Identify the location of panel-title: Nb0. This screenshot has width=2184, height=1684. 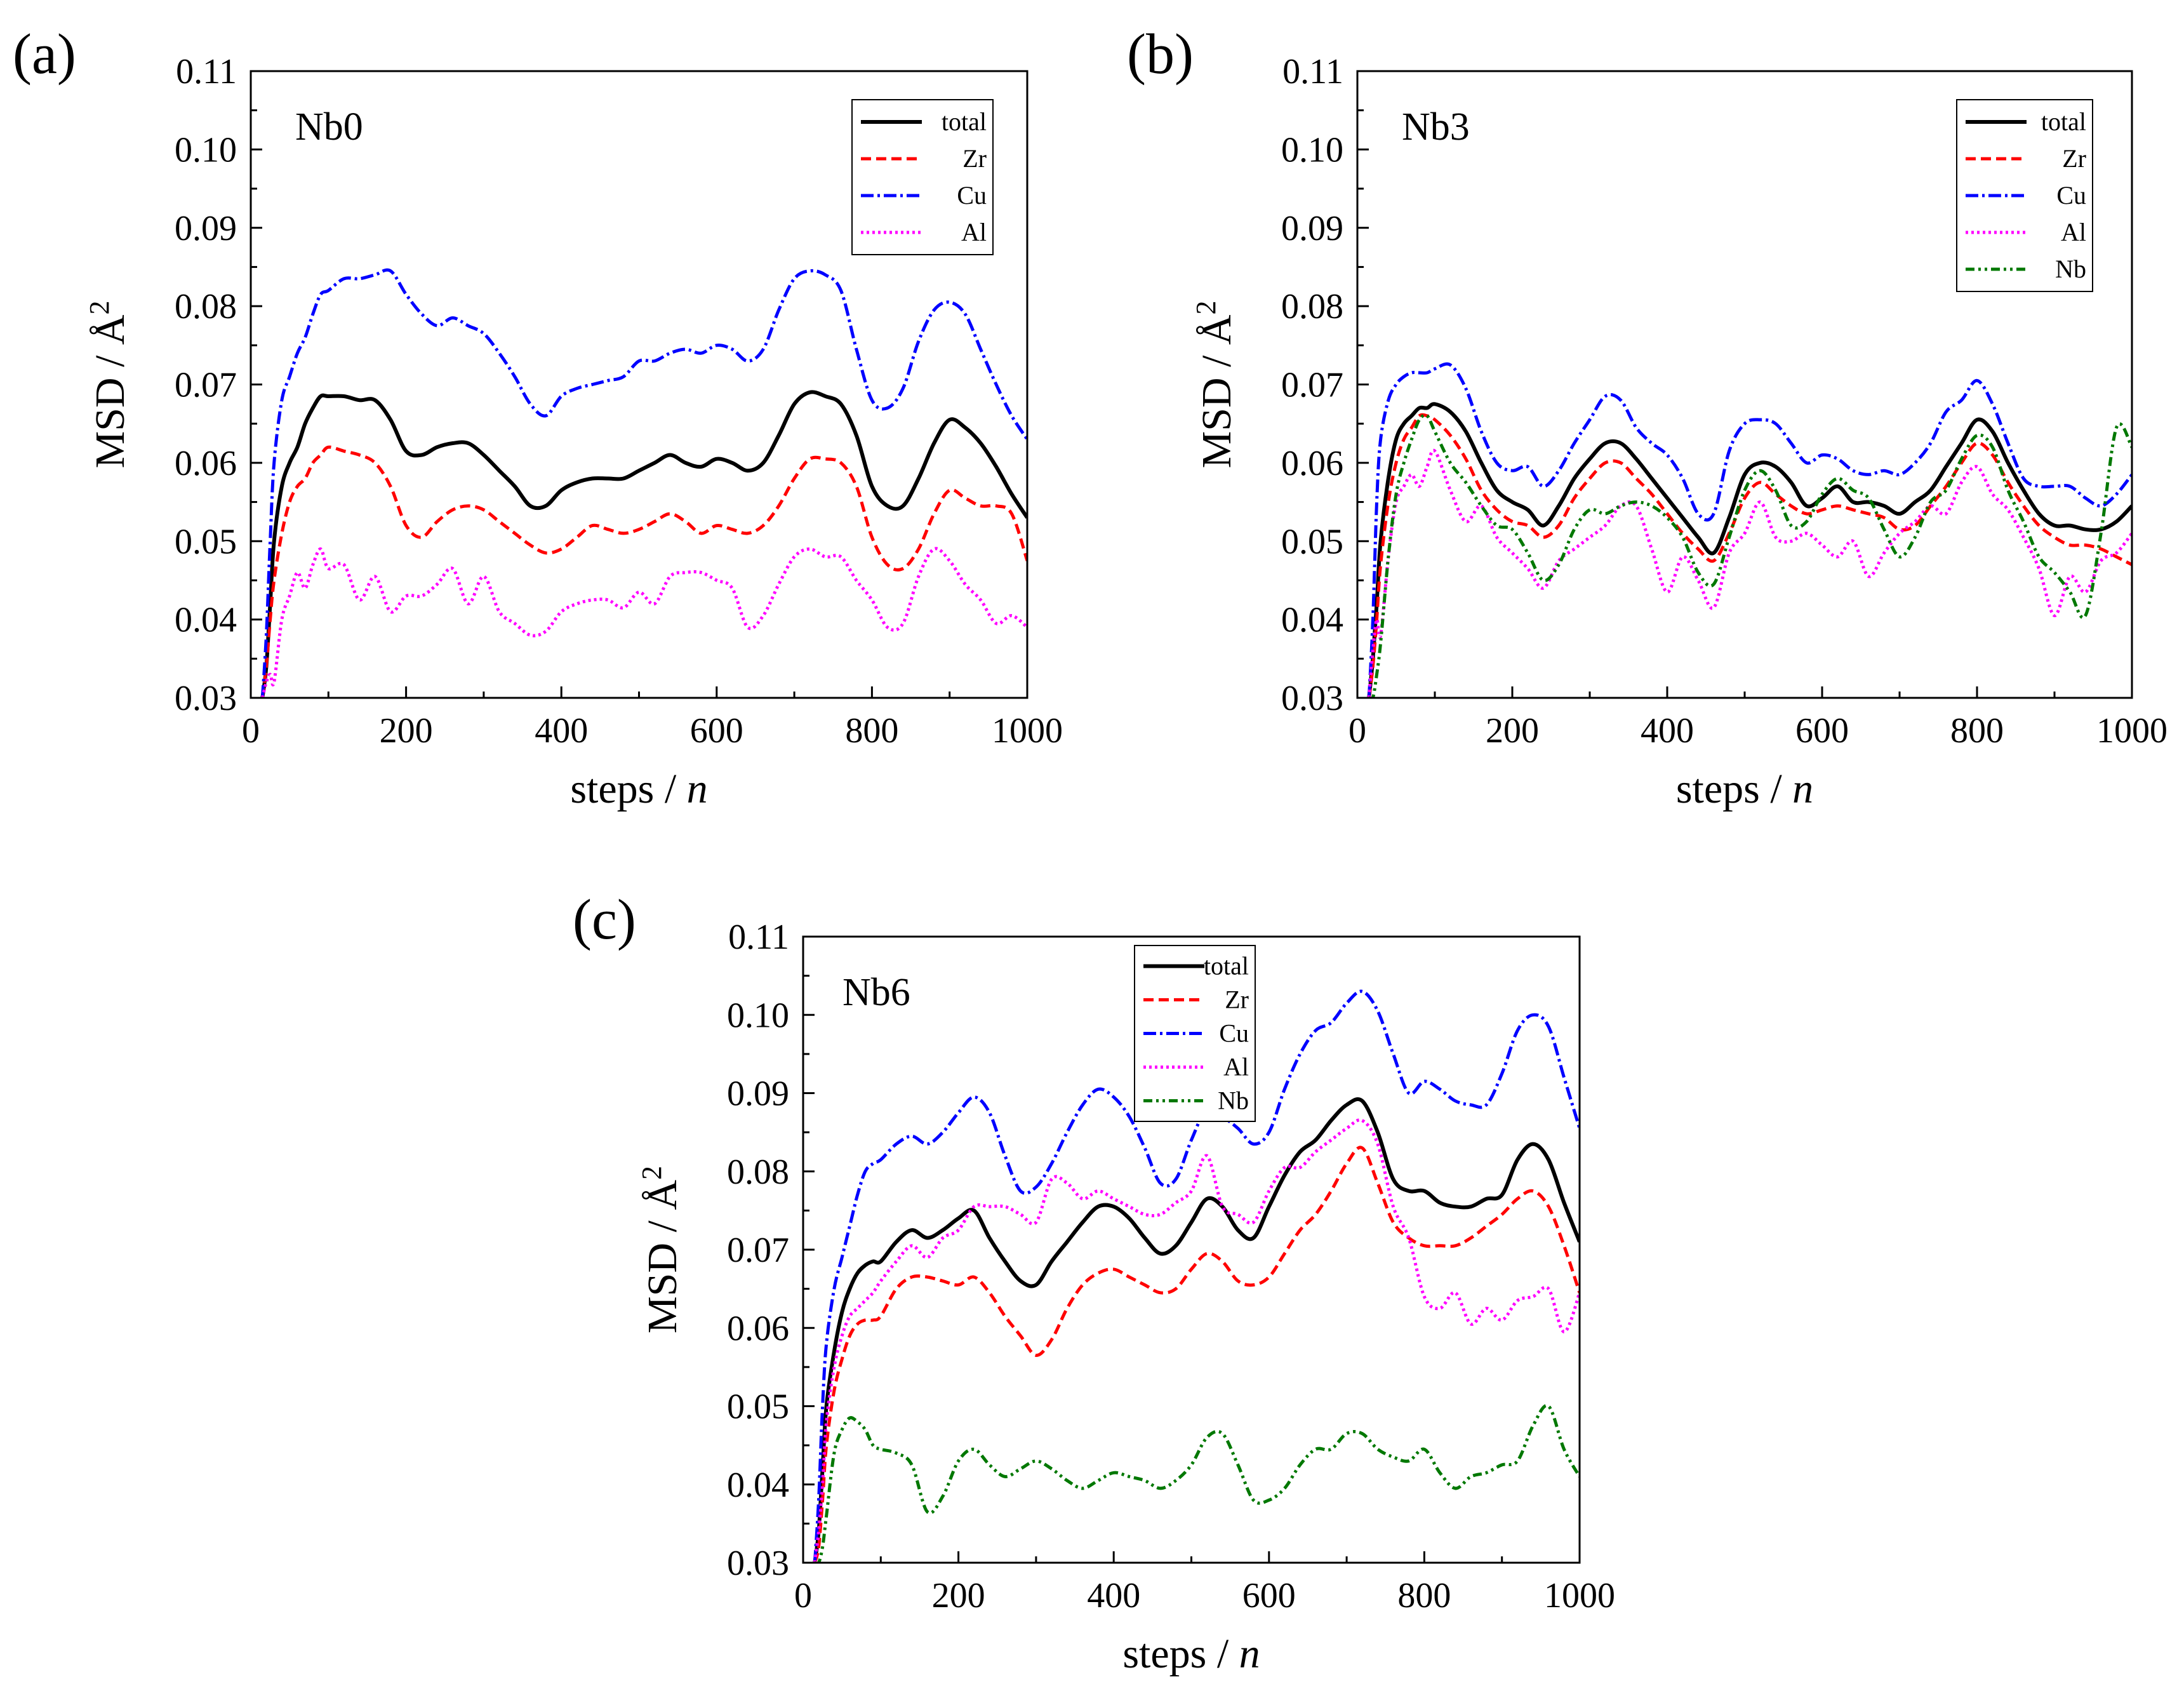
(329, 127).